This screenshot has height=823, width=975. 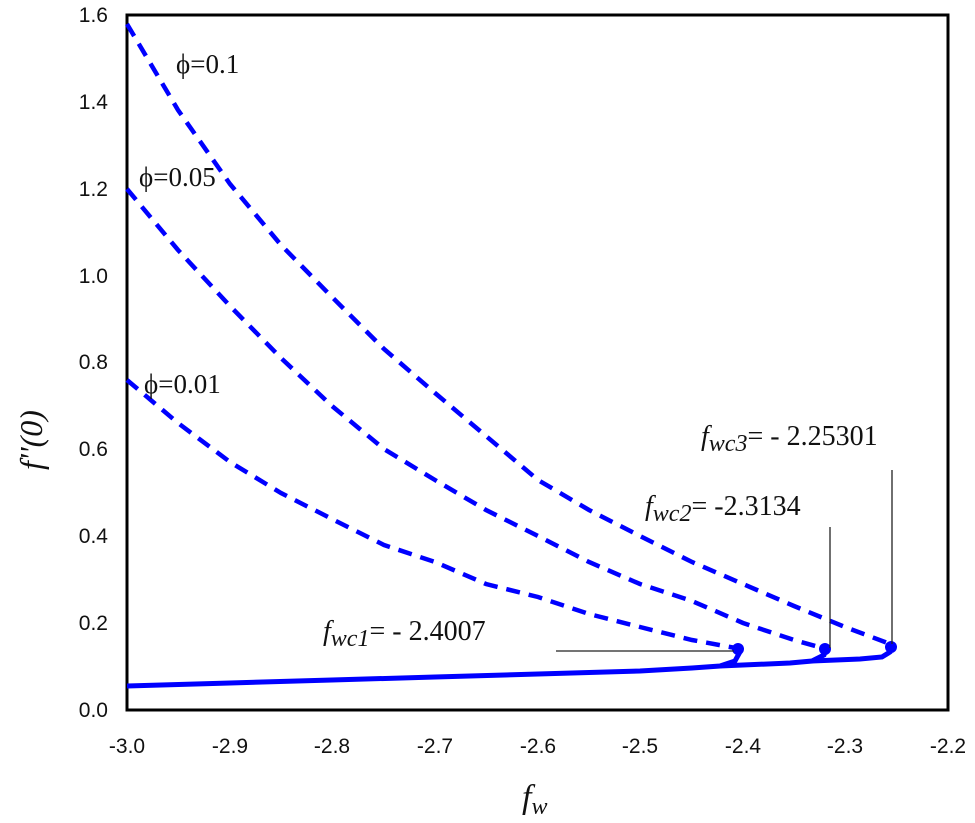 What do you see at coordinates (948, 746) in the screenshot?
I see `x-tick: -2.2` at bounding box center [948, 746].